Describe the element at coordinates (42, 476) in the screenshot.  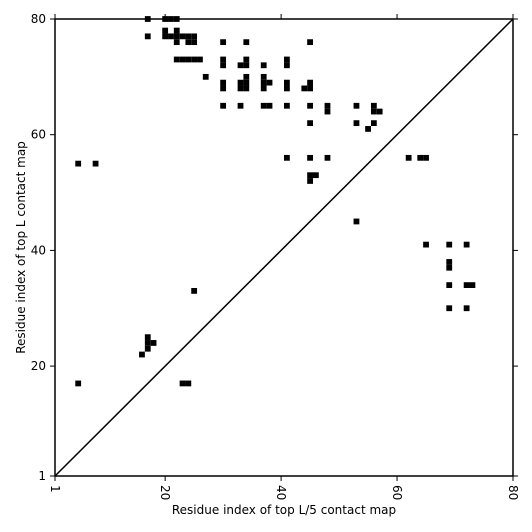
I see `y-tick-label: 1` at that location.